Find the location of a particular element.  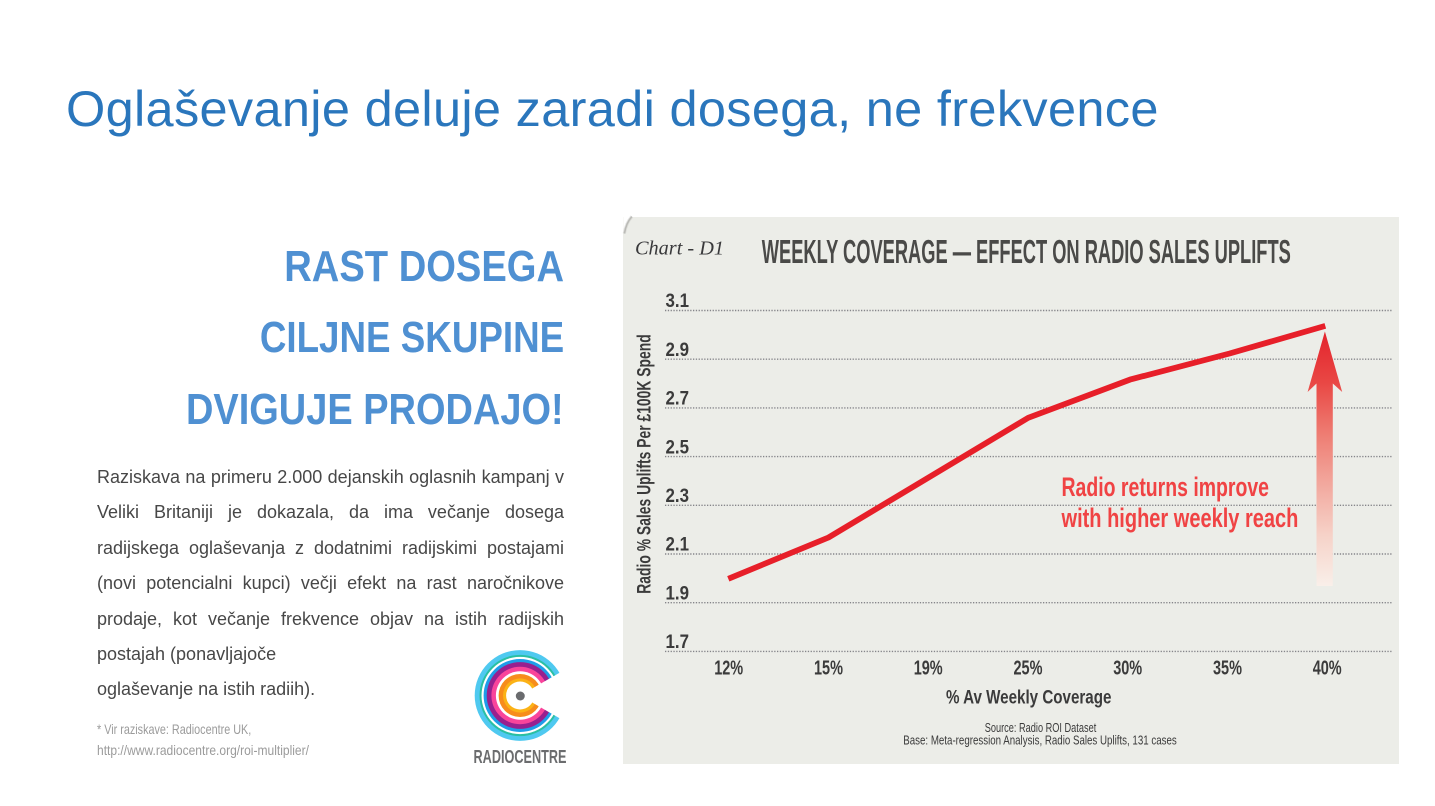

svg-text: Source: Radio ROI Dataset is located at coordinates (1041, 727).